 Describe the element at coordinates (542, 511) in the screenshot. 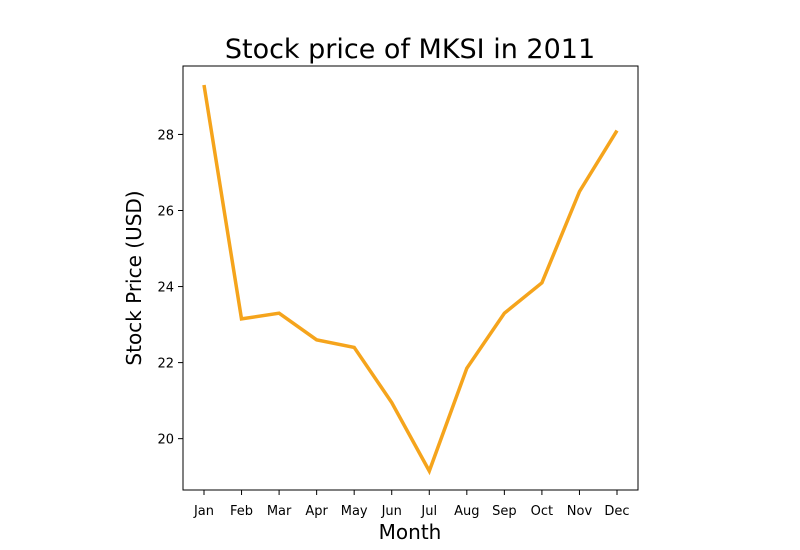

I see `x-tick-label-oct: Oct` at that location.